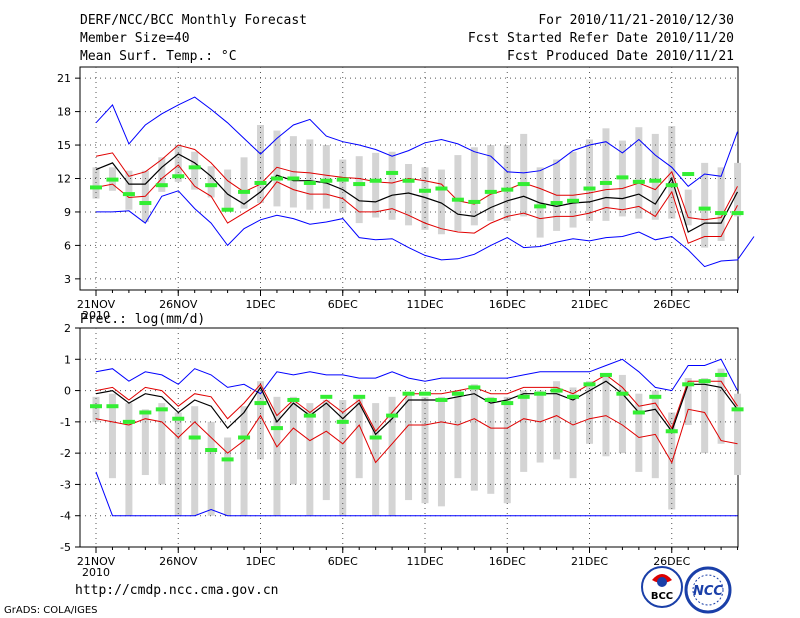  What do you see at coordinates (64, 78) in the screenshot?
I see `y-tick-label: 21` at bounding box center [64, 78].